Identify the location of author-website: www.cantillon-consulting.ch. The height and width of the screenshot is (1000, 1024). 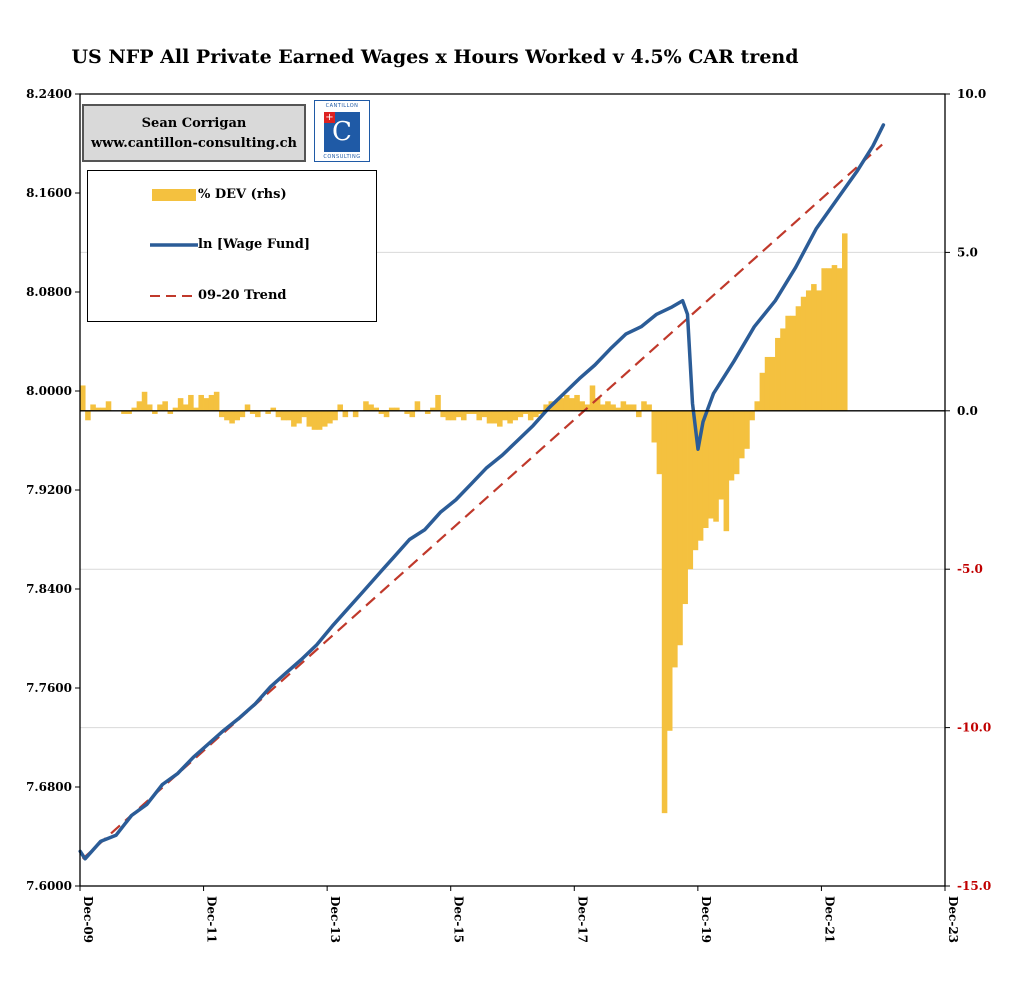
(194, 143).